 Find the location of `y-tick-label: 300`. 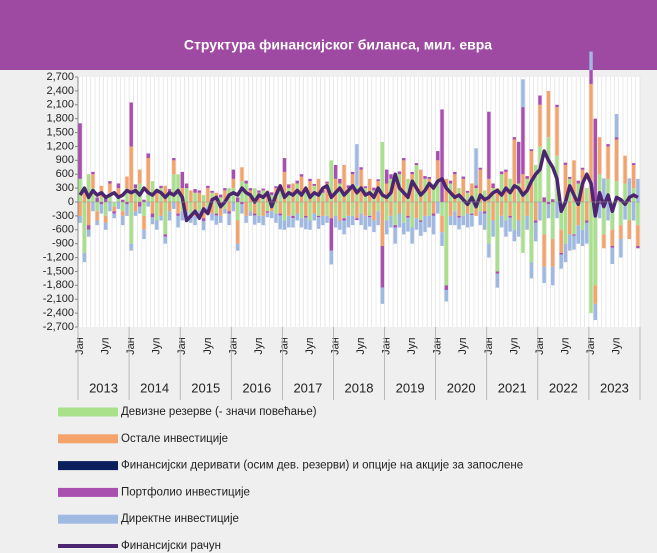

y-tick-label: 300 is located at coordinates (65, 188).